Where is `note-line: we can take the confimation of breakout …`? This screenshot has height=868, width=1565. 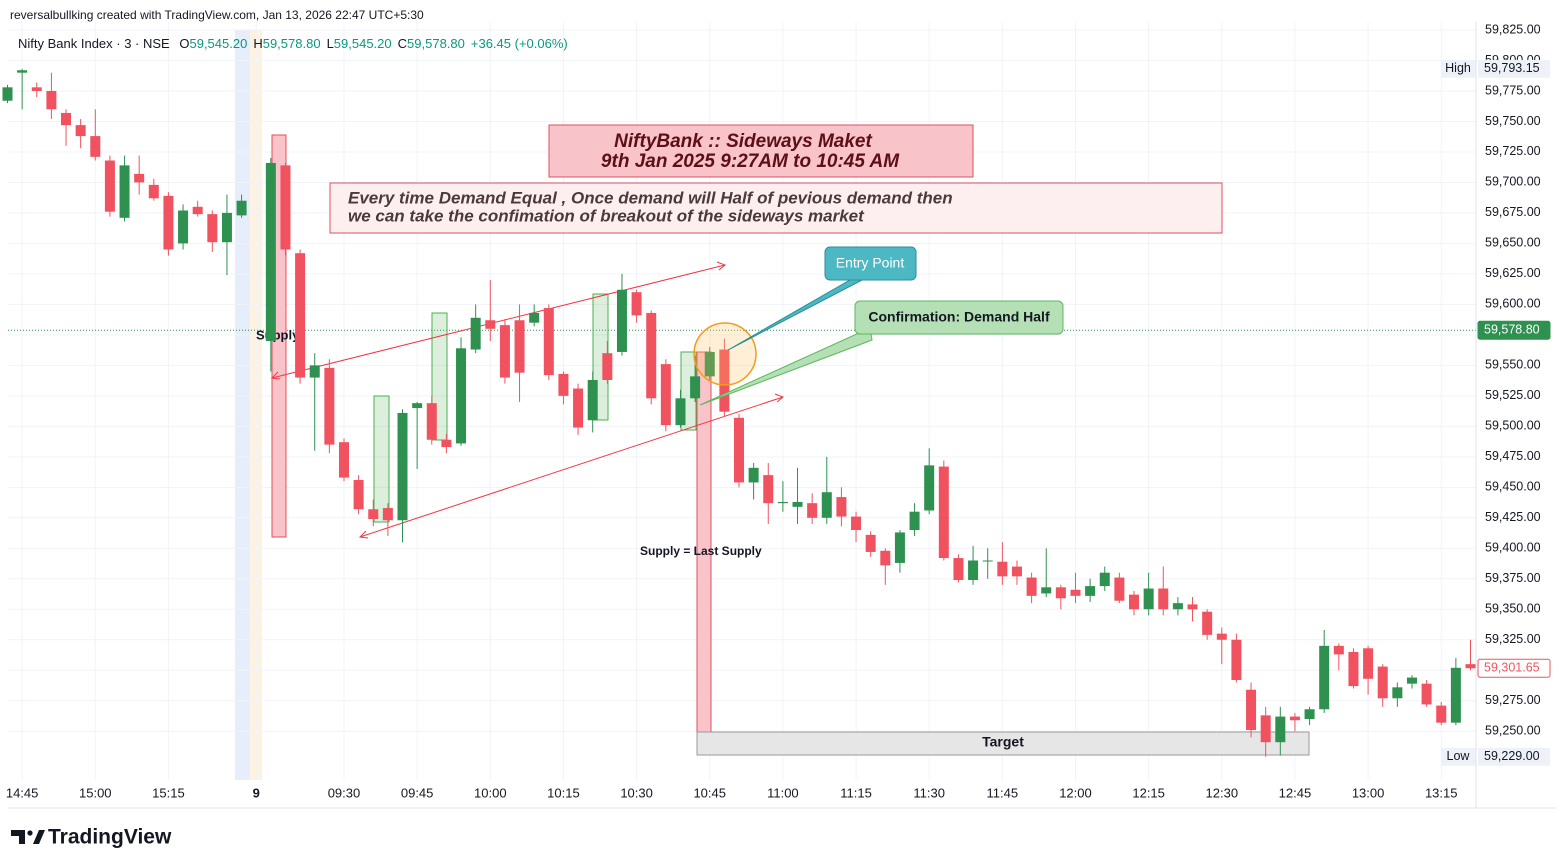
note-line: we can take the confimation of breakout … is located at coordinates (606, 215).